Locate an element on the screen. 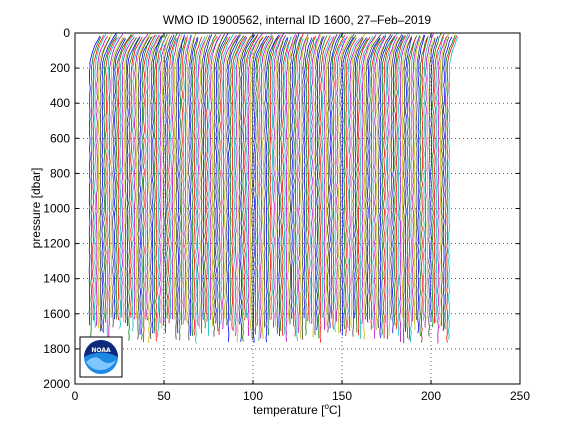 Image resolution: width=576 pixels, height=432 pixels. logo-wave is located at coordinates (101, 364).